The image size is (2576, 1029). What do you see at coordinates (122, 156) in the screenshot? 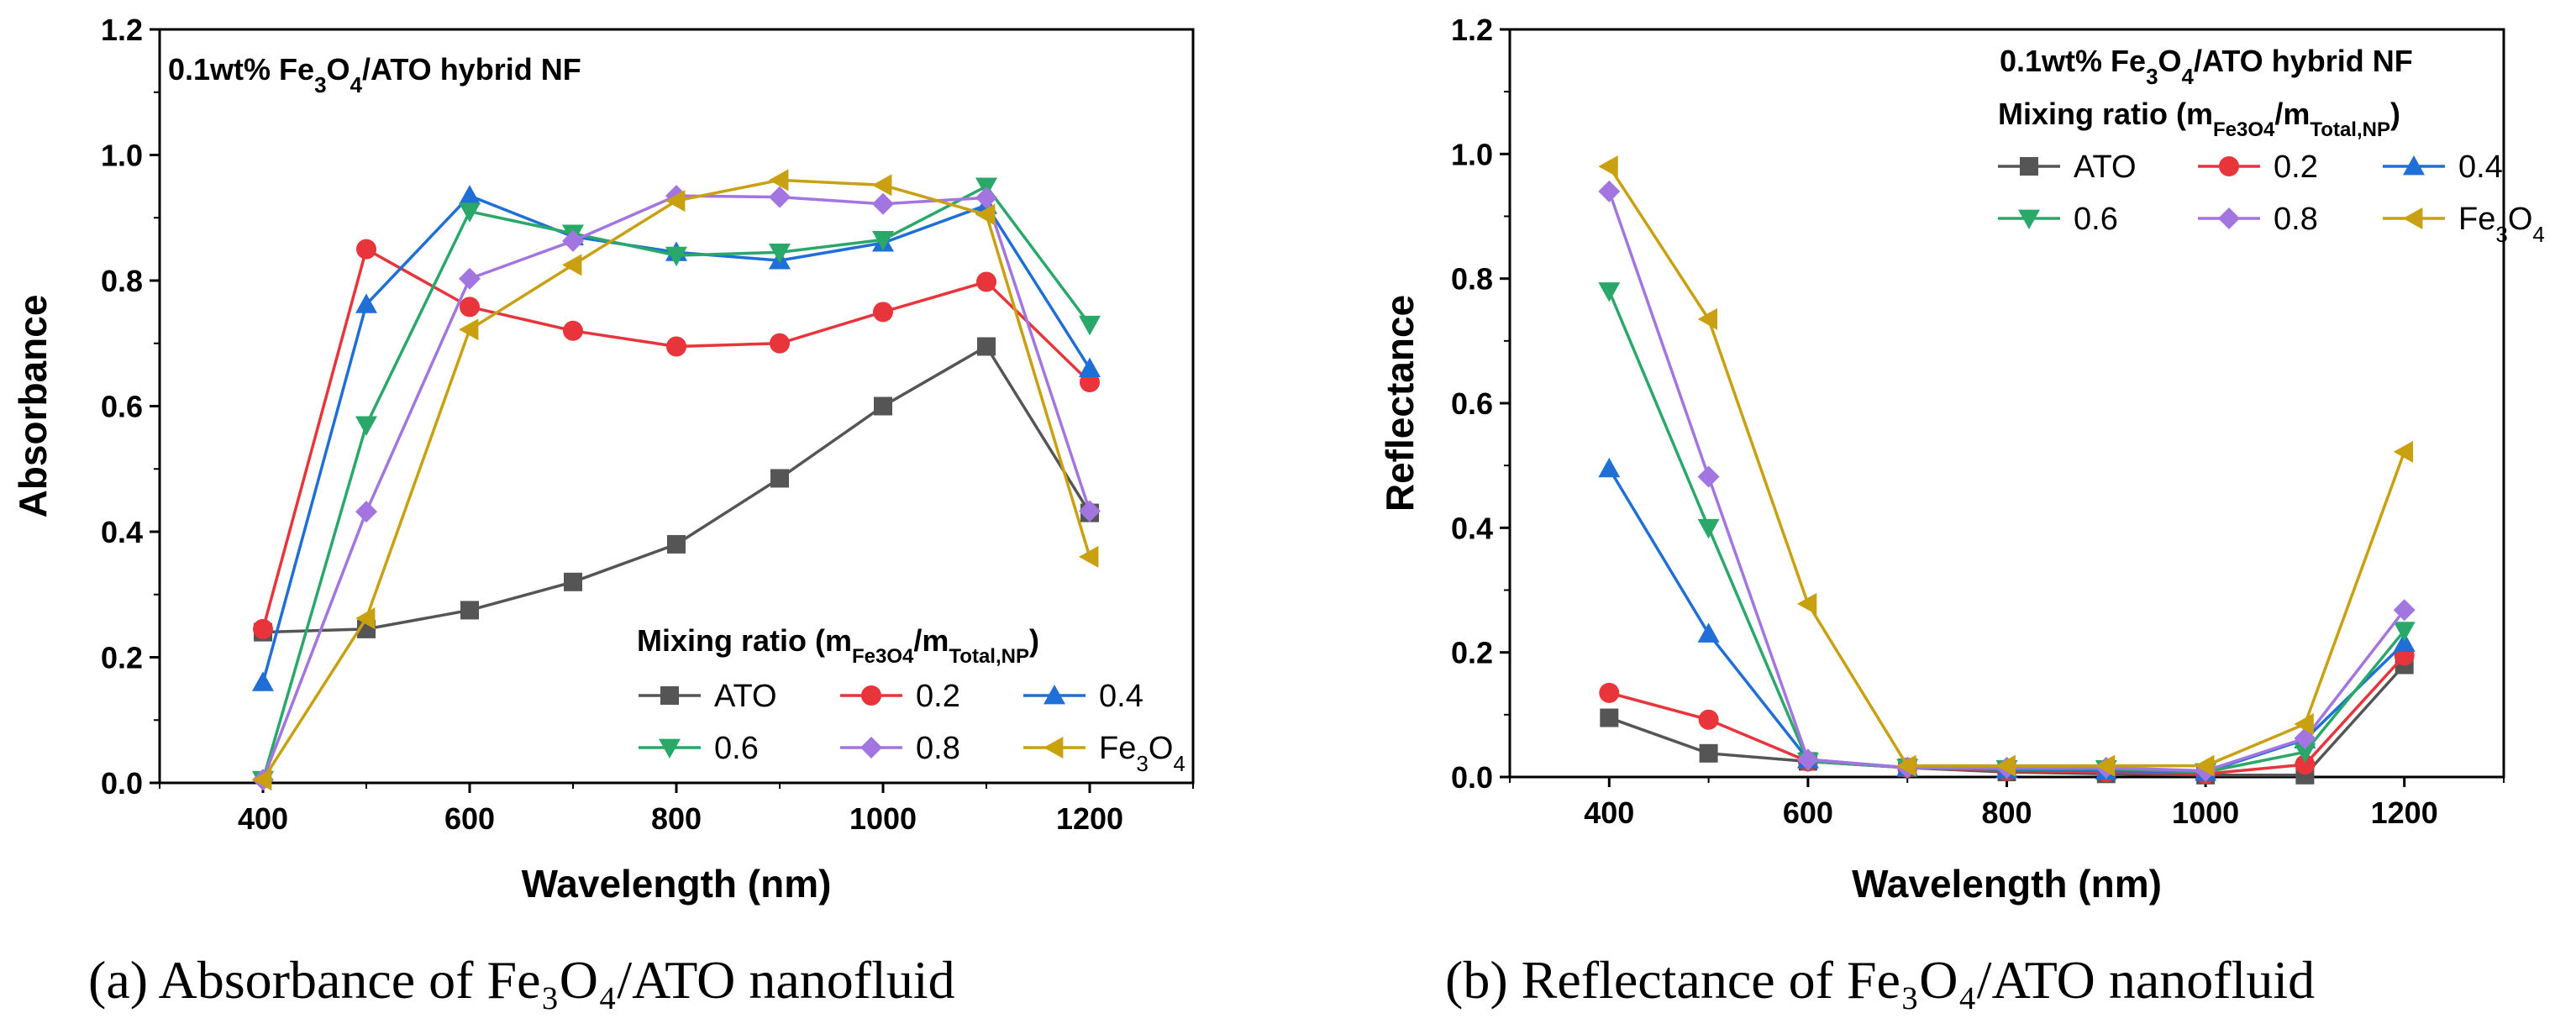
I see `y-tick-label: 1.0` at bounding box center [122, 156].